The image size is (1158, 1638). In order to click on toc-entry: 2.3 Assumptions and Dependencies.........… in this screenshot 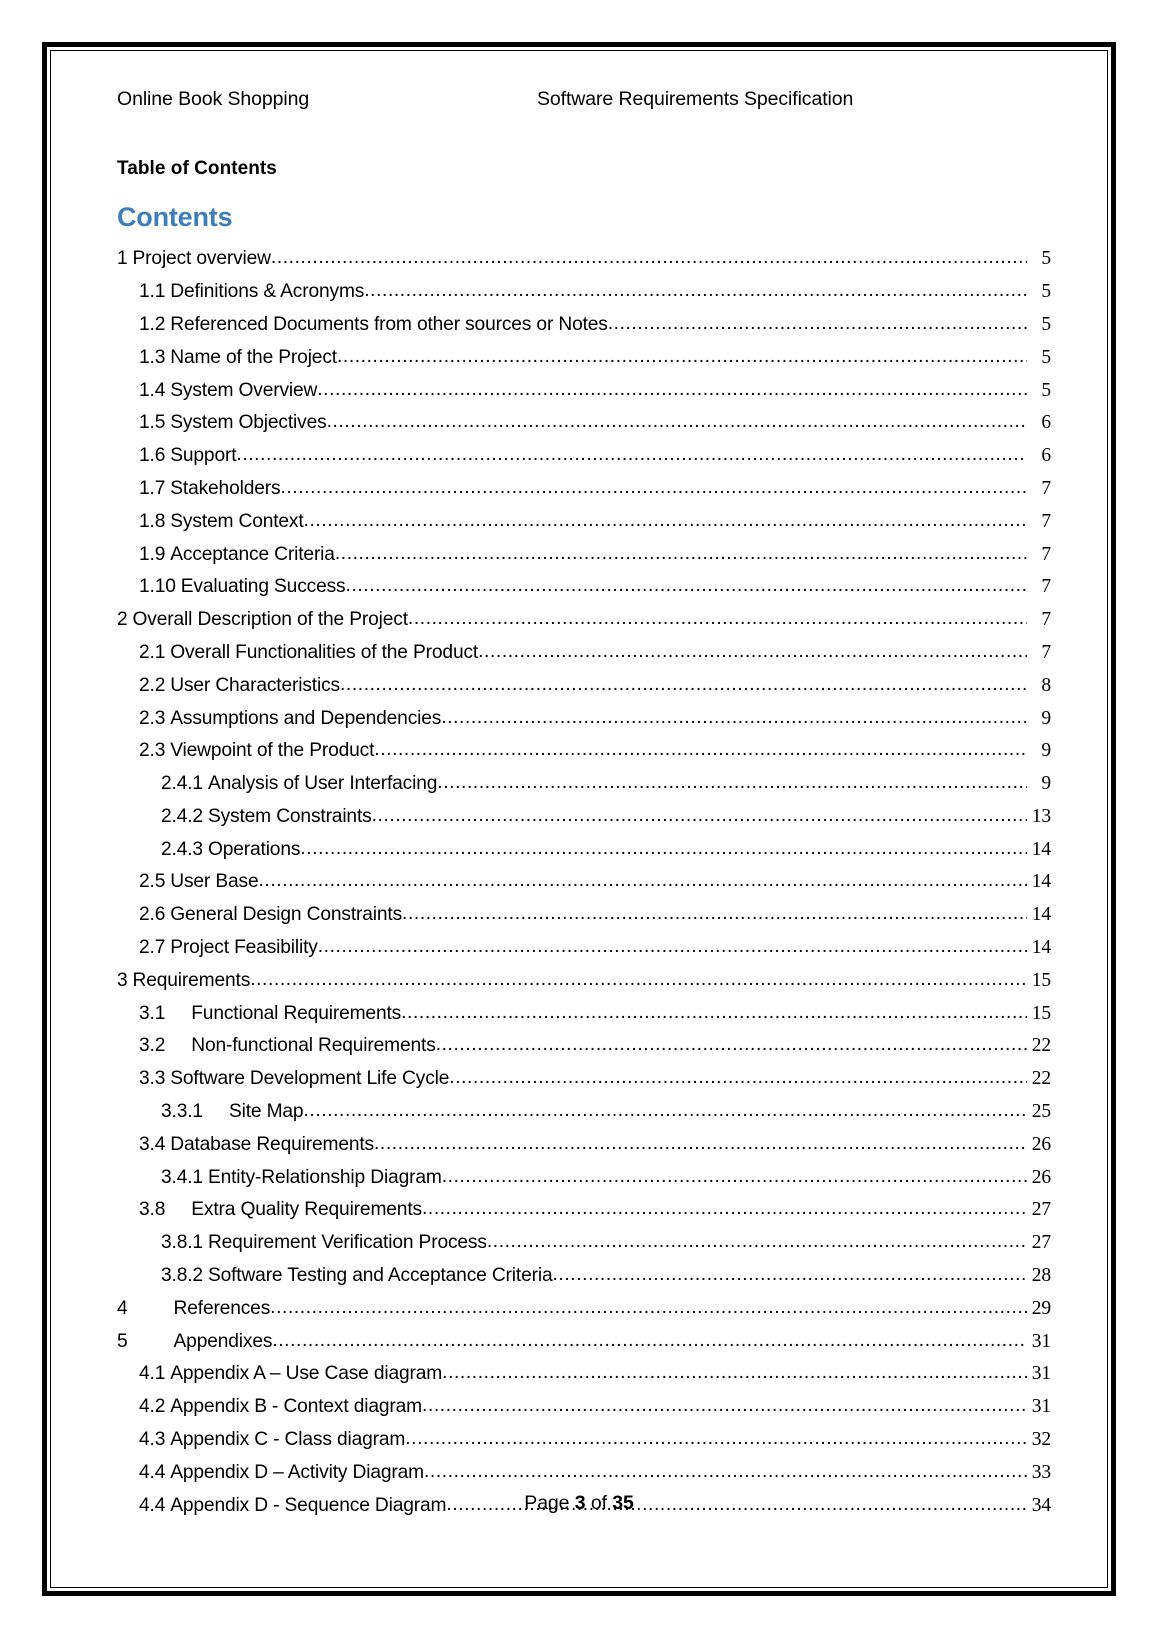, I will do `click(584, 718)`.